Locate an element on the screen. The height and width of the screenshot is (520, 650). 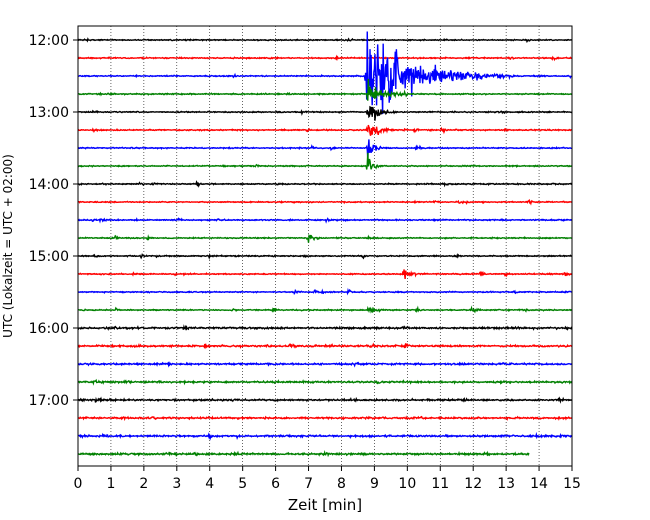
y-tick-label-0: 12:00 is located at coordinates (49, 41).